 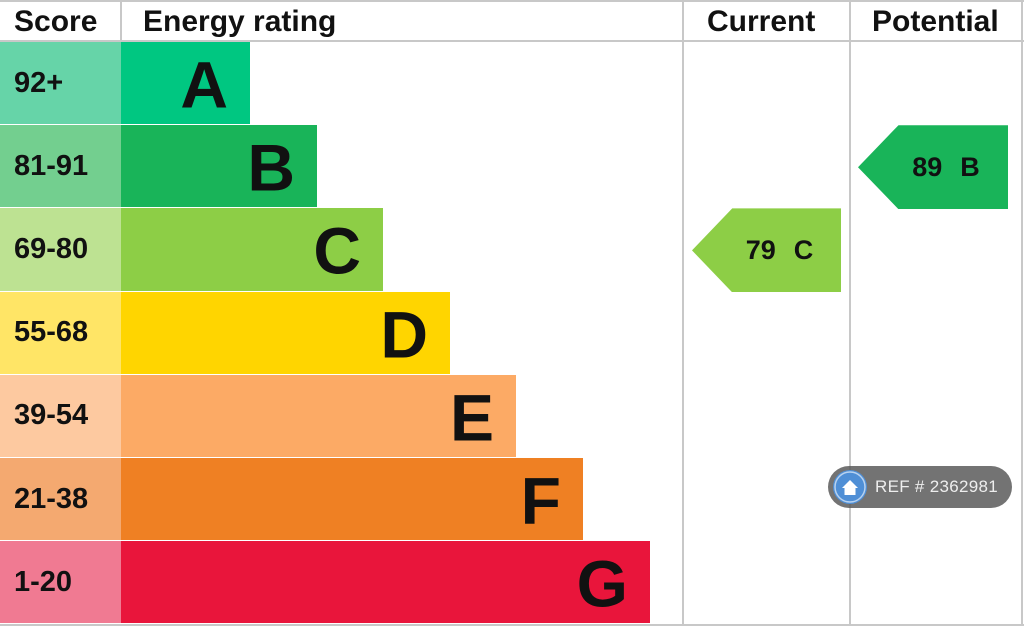 What do you see at coordinates (337, 250) in the screenshot?
I see `band-letter: C` at bounding box center [337, 250].